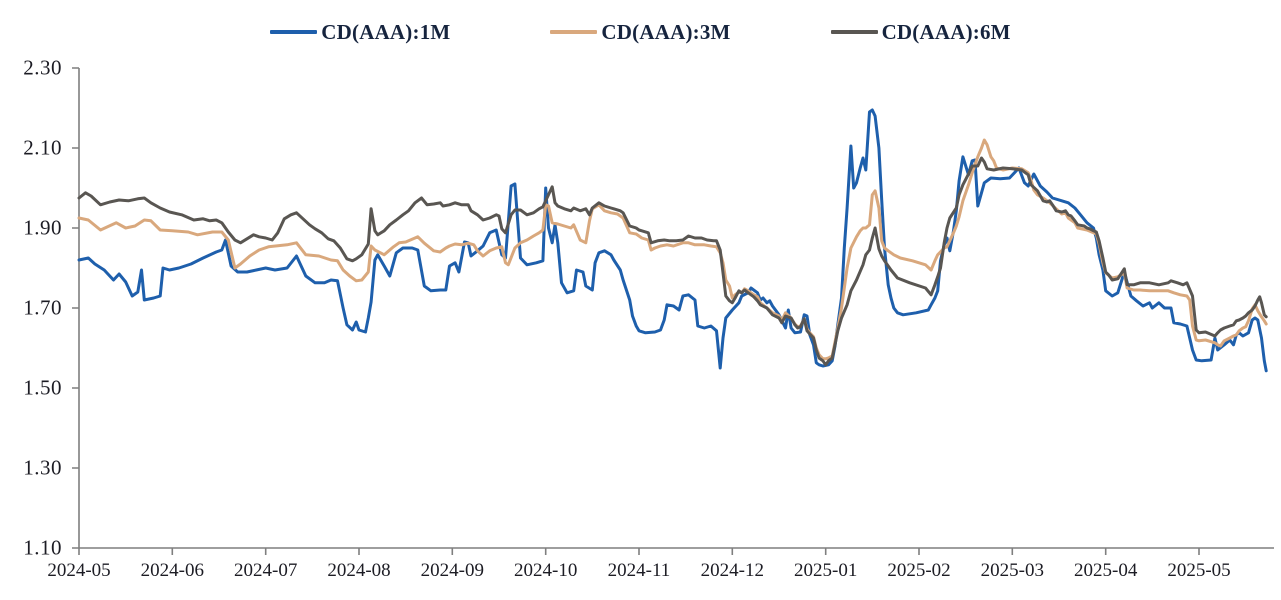 The height and width of the screenshot is (600, 1281). I want to click on legend-label-1m: CD(AAA):1M, so click(386, 31).